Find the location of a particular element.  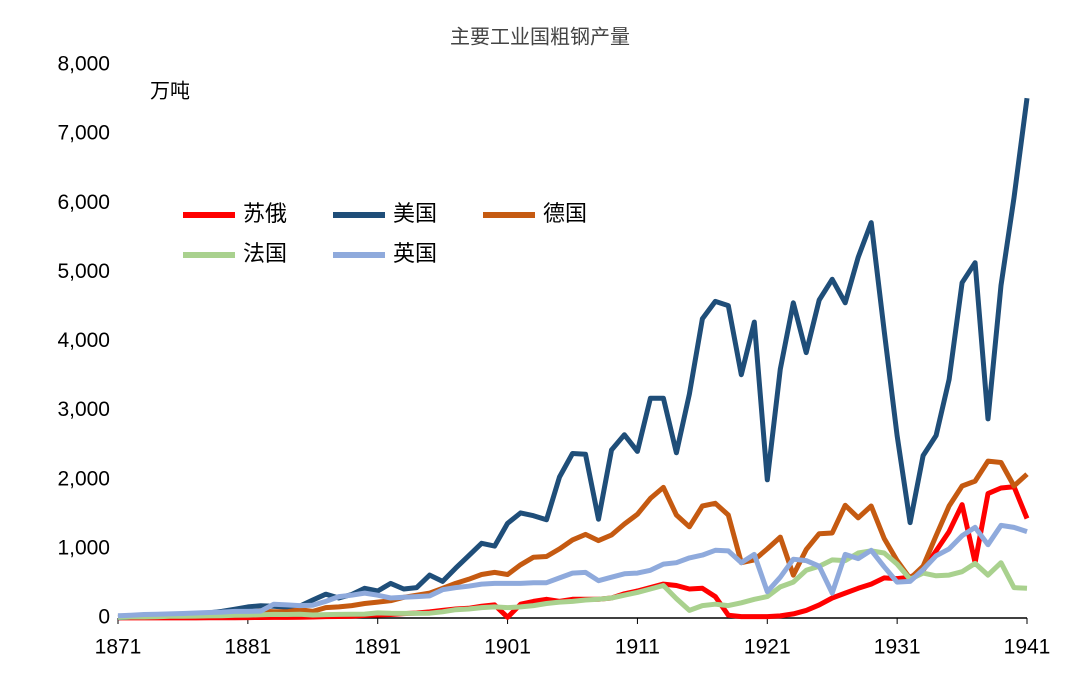

x-tick-label: 1911 is located at coordinates (637, 647).